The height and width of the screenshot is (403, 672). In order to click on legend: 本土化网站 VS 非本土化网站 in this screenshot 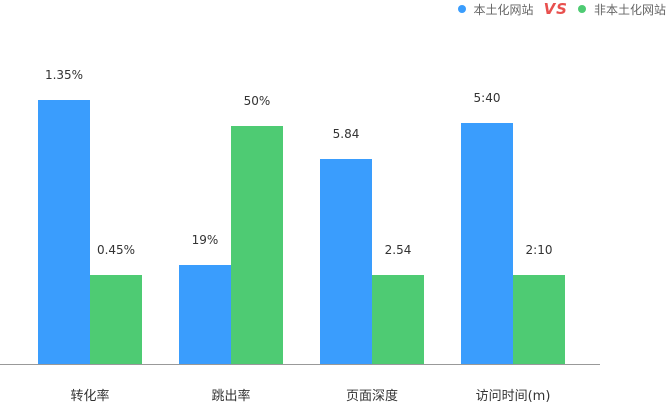, I will do `click(561, 9)`.